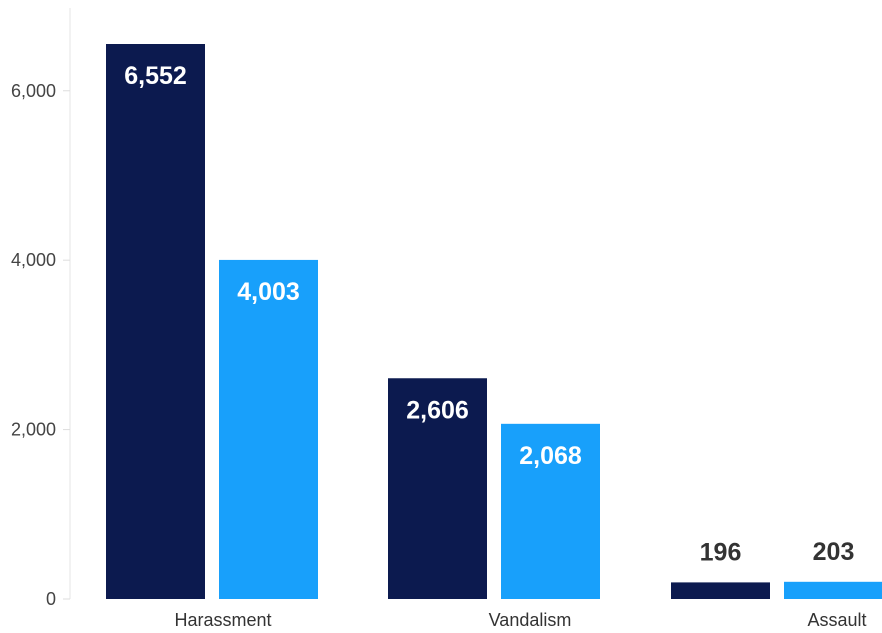 This screenshot has height=633, width=882. What do you see at coordinates (437, 410) in the screenshot?
I see `value-label: 2,606` at bounding box center [437, 410].